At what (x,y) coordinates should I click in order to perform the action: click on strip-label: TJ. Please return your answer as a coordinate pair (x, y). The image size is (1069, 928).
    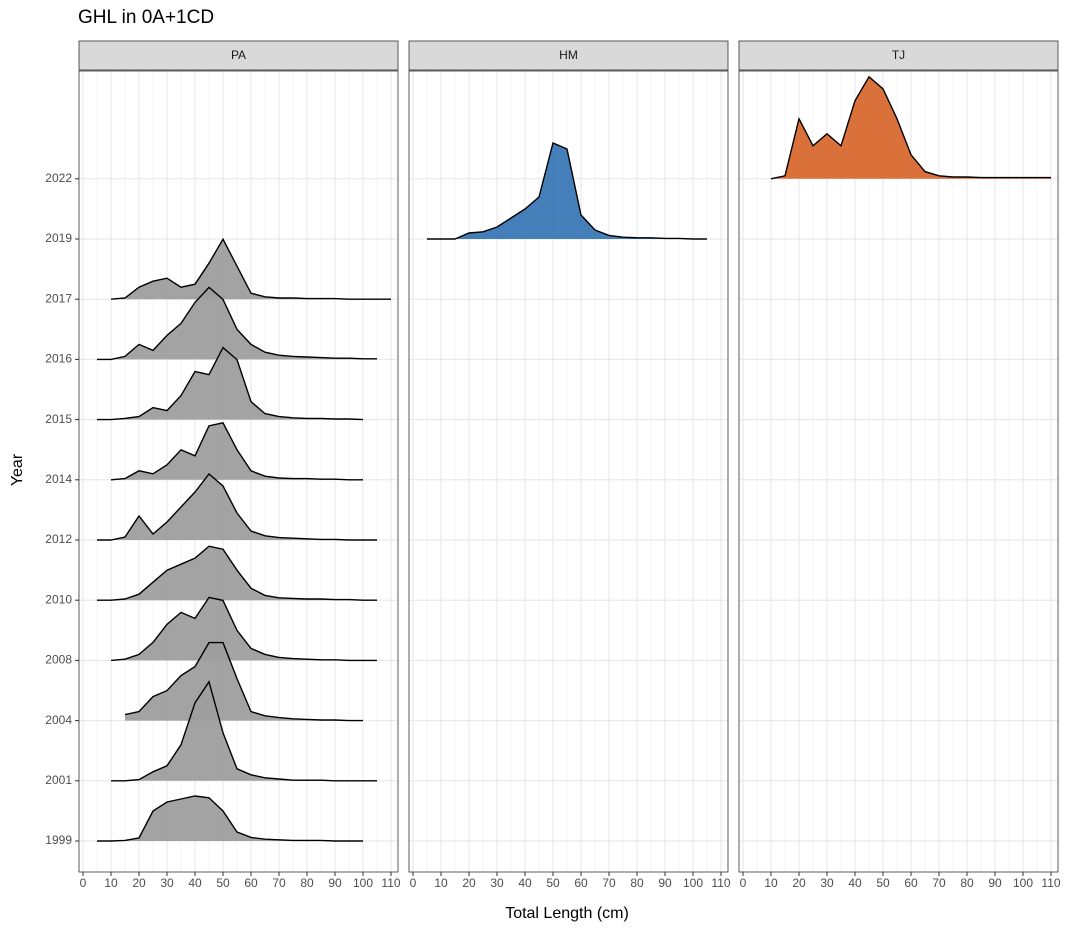
    Looking at the image, I should click on (898, 55).